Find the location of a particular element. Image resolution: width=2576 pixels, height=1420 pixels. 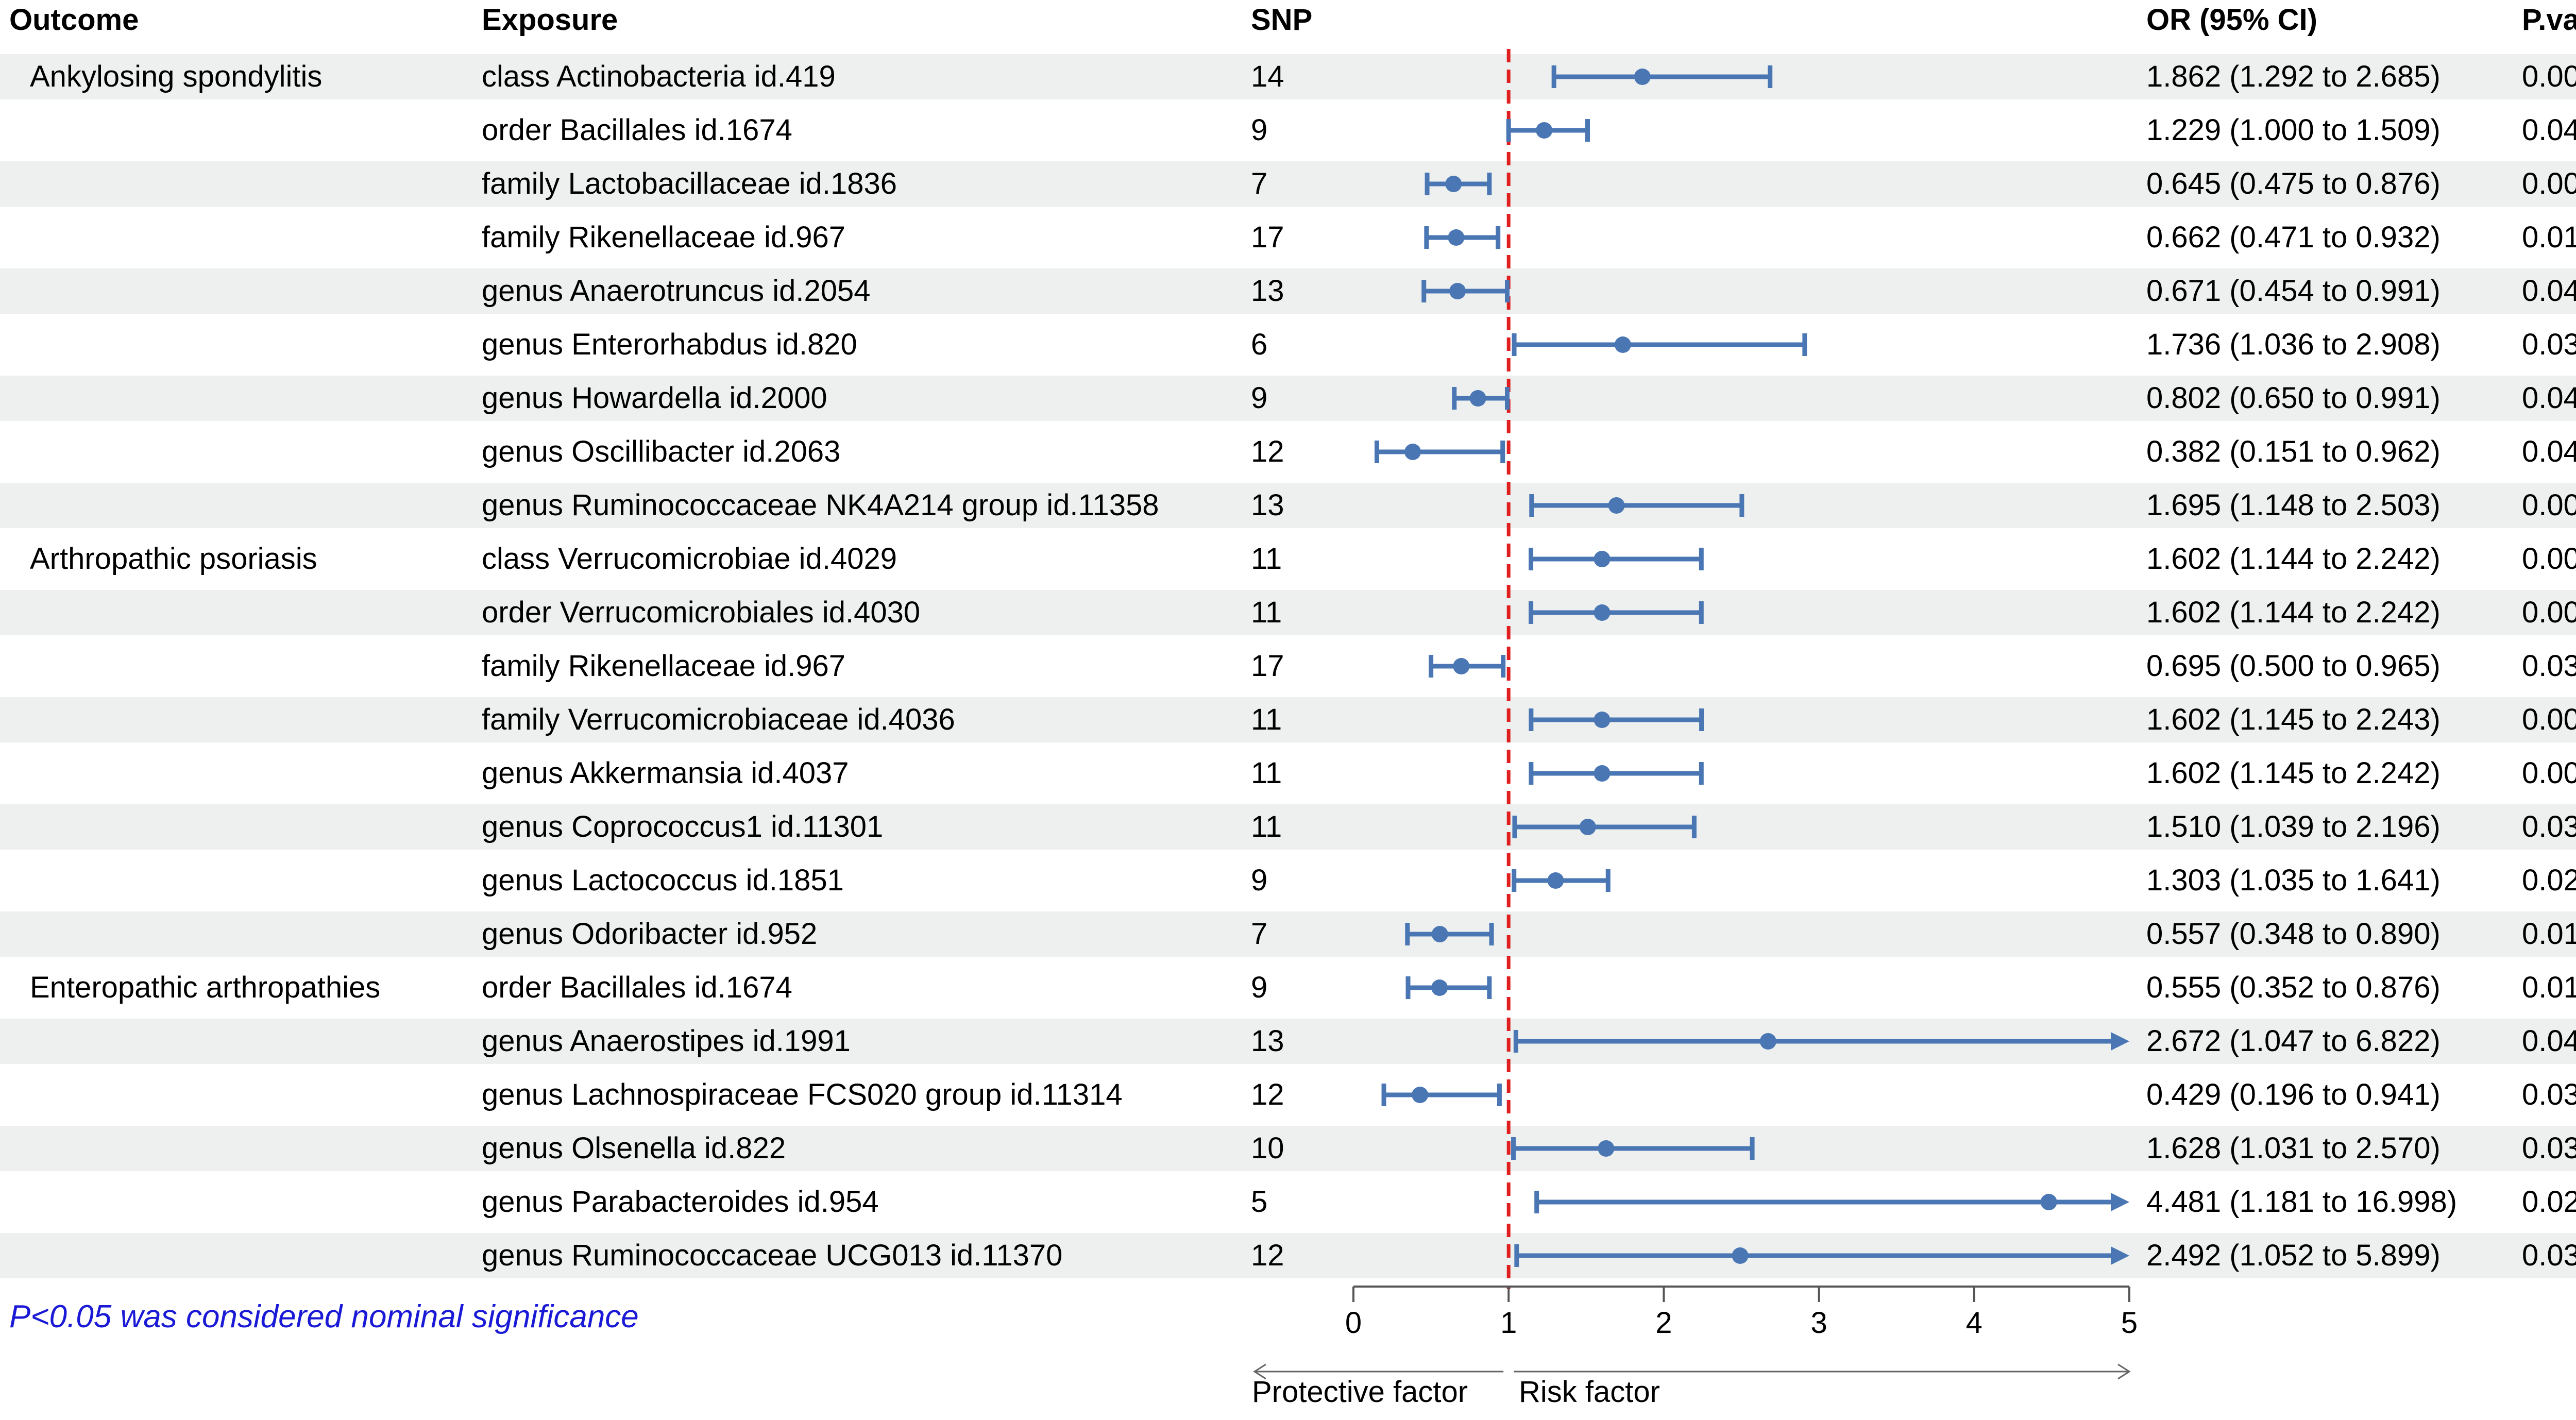

or-ci-cell: 1.602 (1.145 to 2.243) is located at coordinates (2293, 719).